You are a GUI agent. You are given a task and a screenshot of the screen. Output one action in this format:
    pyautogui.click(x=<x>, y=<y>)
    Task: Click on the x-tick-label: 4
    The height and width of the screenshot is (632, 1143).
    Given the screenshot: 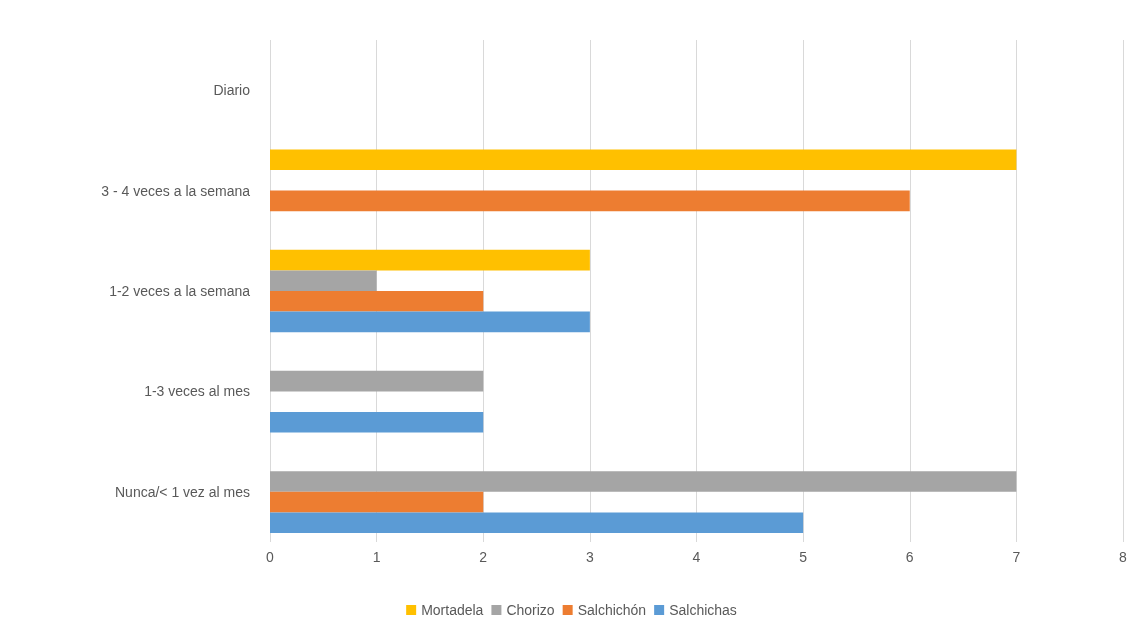 What is the action you would take?
    pyautogui.click(x=696, y=557)
    